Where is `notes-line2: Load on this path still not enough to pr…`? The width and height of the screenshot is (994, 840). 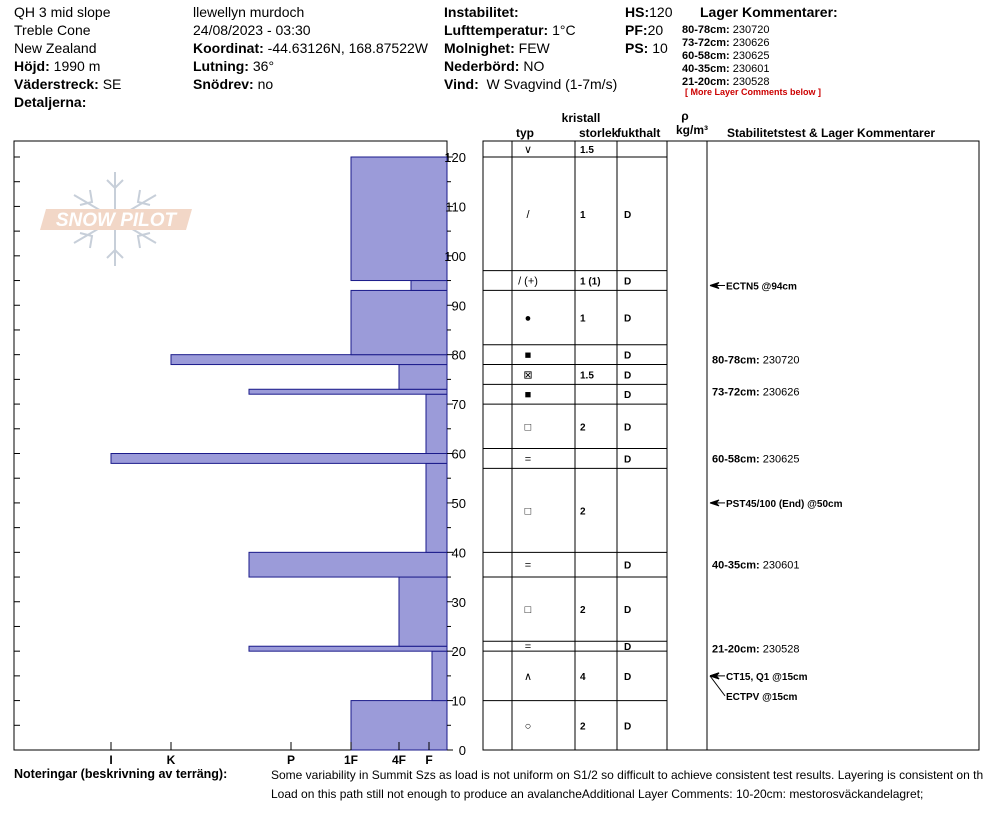
notes-line2: Load on this path still not enough to pr… is located at coordinates (597, 794).